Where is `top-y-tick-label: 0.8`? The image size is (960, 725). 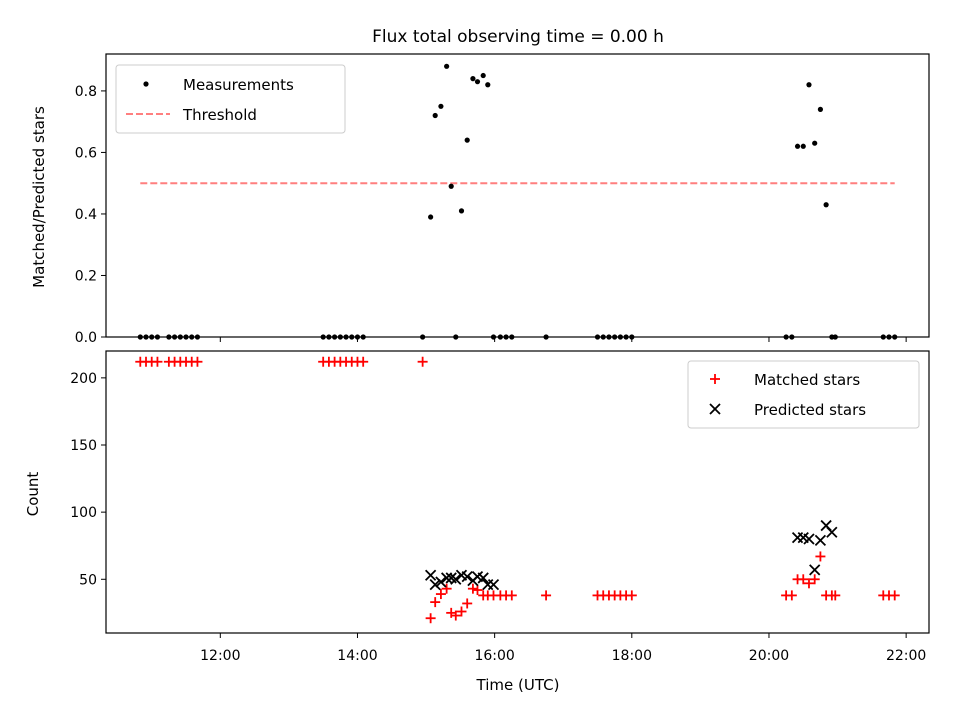 top-y-tick-label: 0.8 is located at coordinates (86, 92).